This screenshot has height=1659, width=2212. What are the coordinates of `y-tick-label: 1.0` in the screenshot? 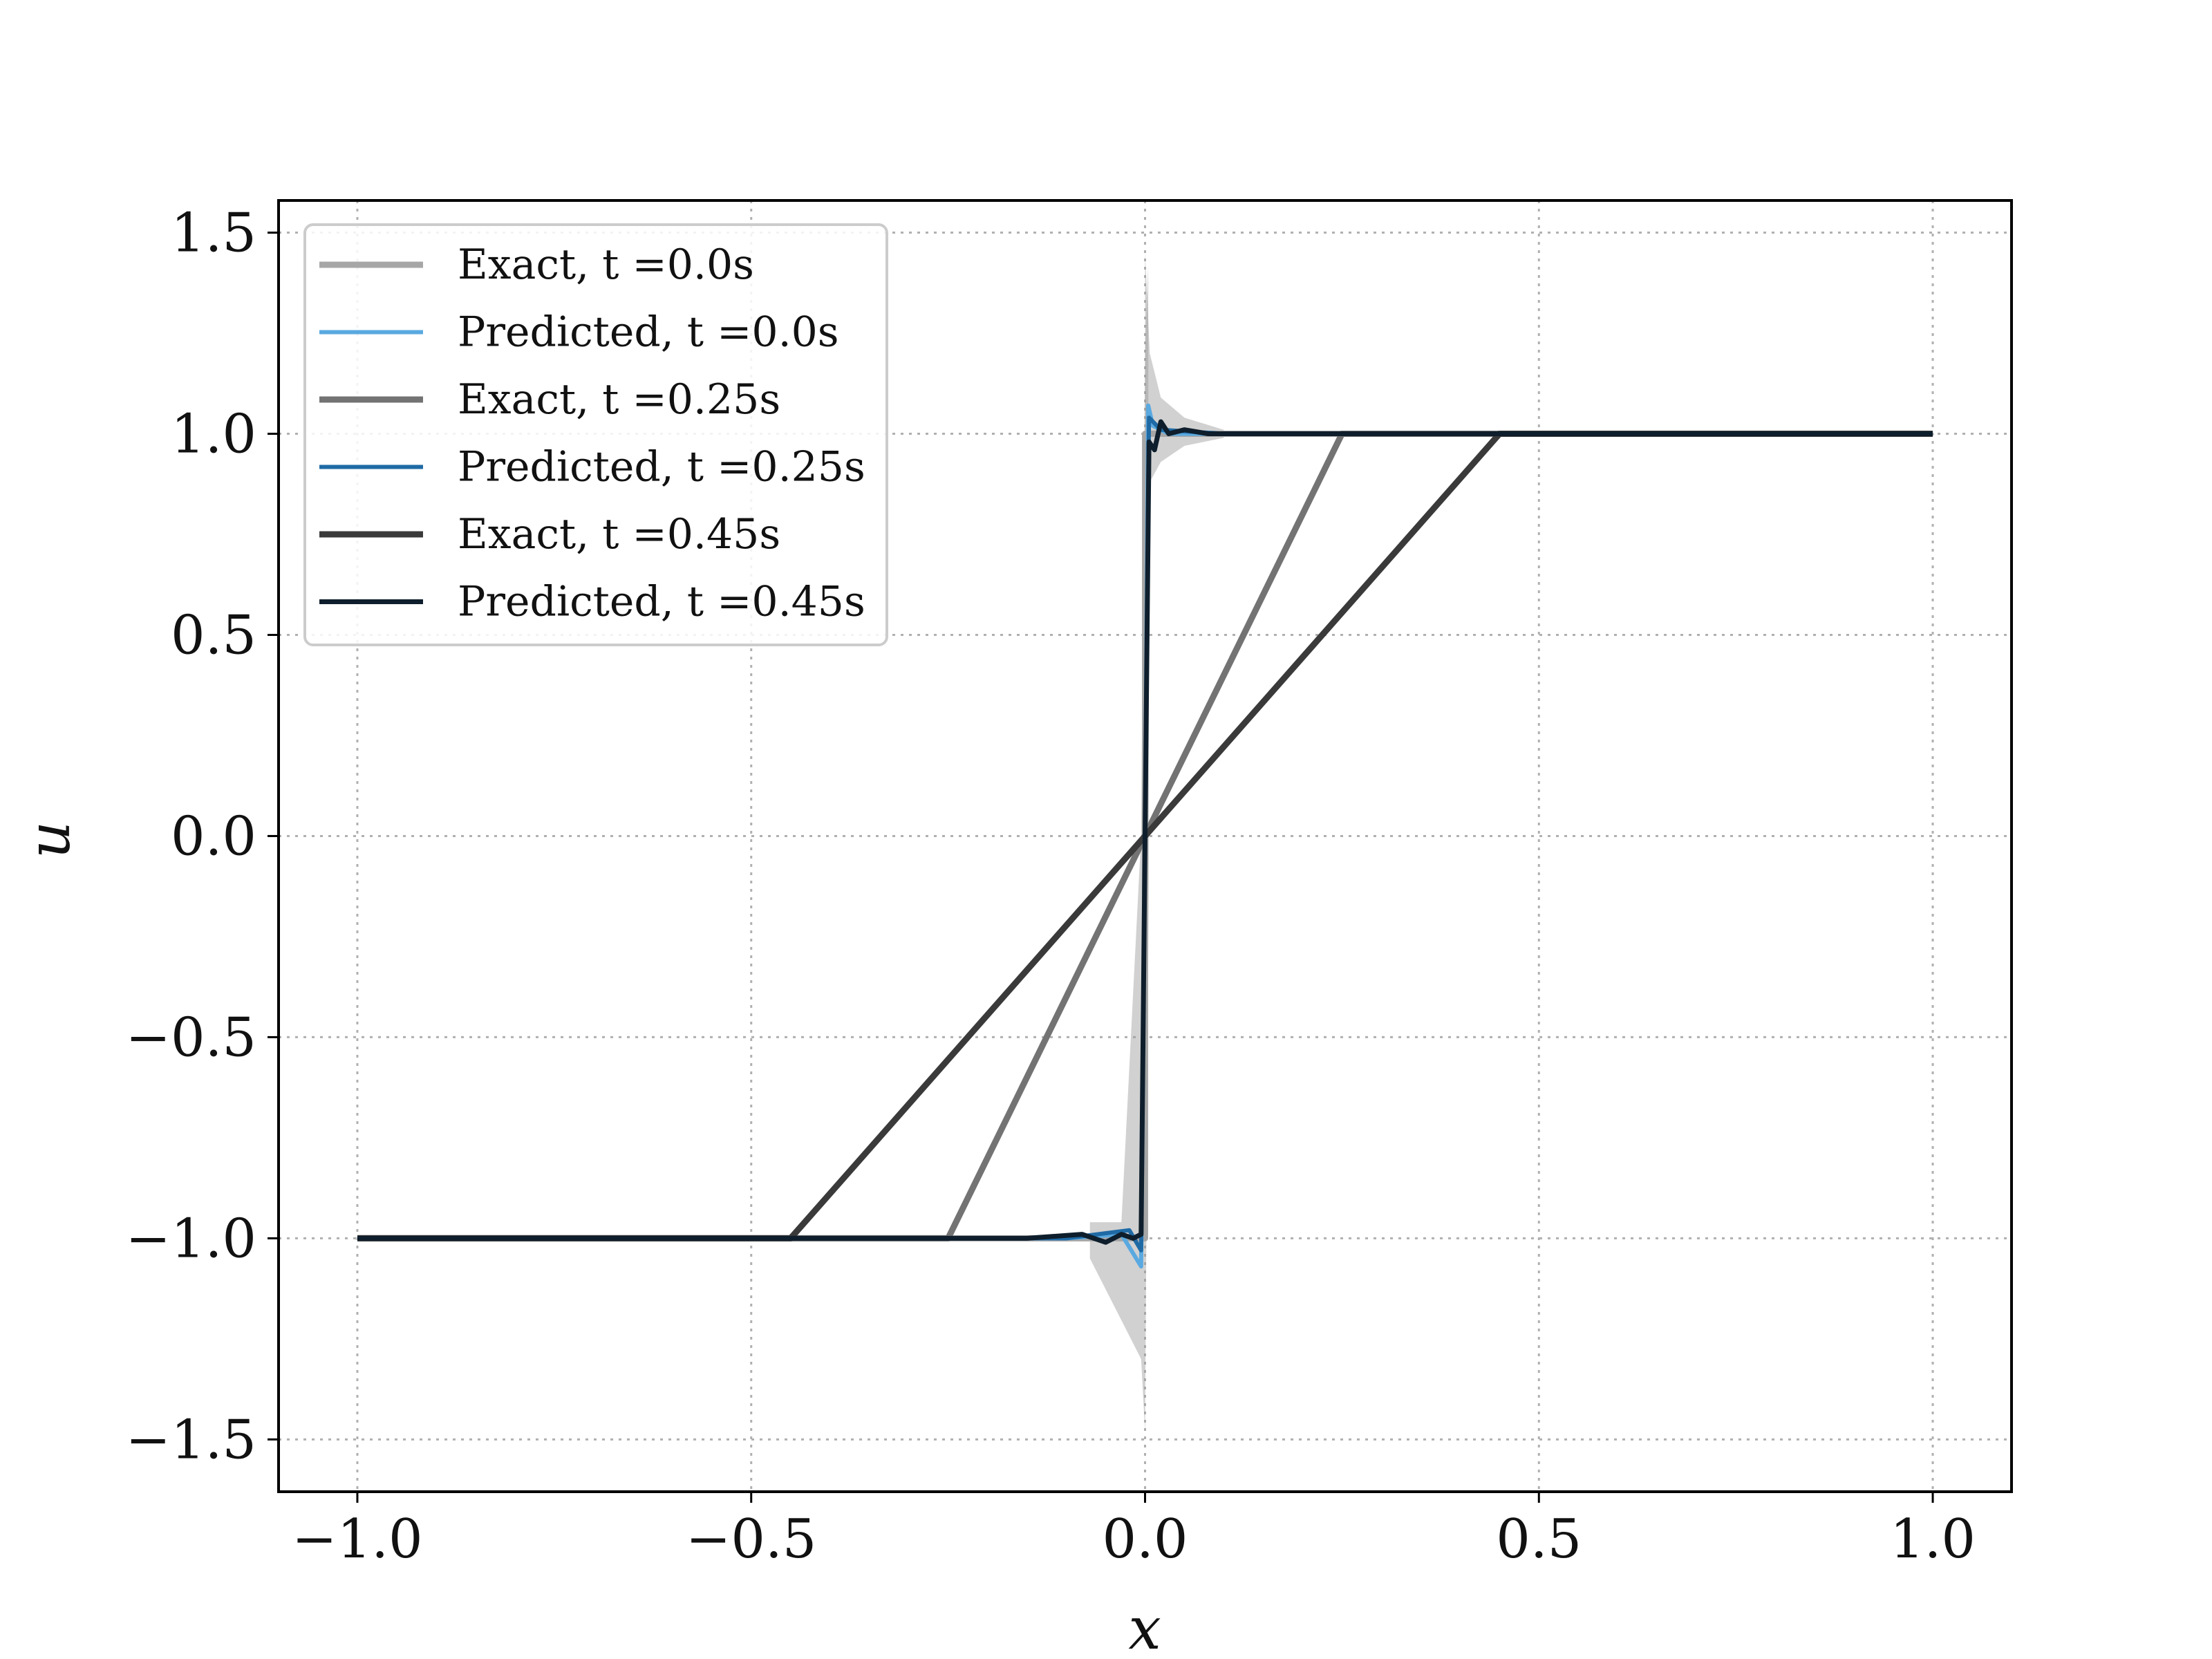 It's located at (214, 435).